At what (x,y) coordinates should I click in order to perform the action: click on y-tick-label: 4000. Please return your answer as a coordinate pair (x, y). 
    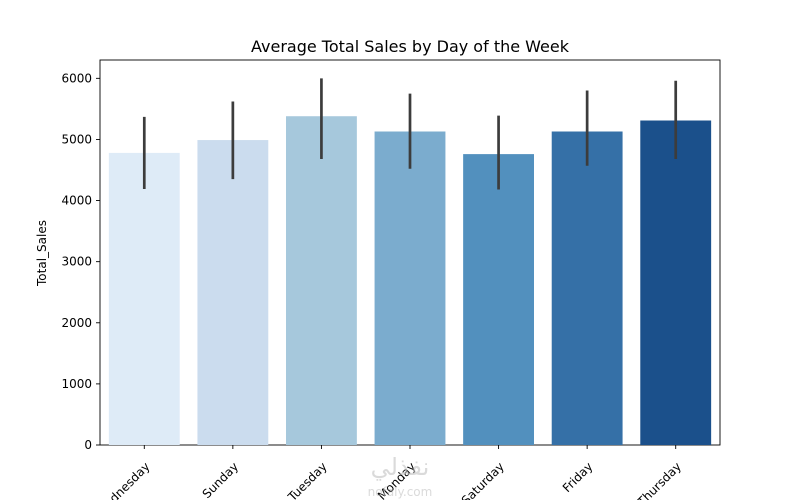
    Looking at the image, I should click on (76, 201).